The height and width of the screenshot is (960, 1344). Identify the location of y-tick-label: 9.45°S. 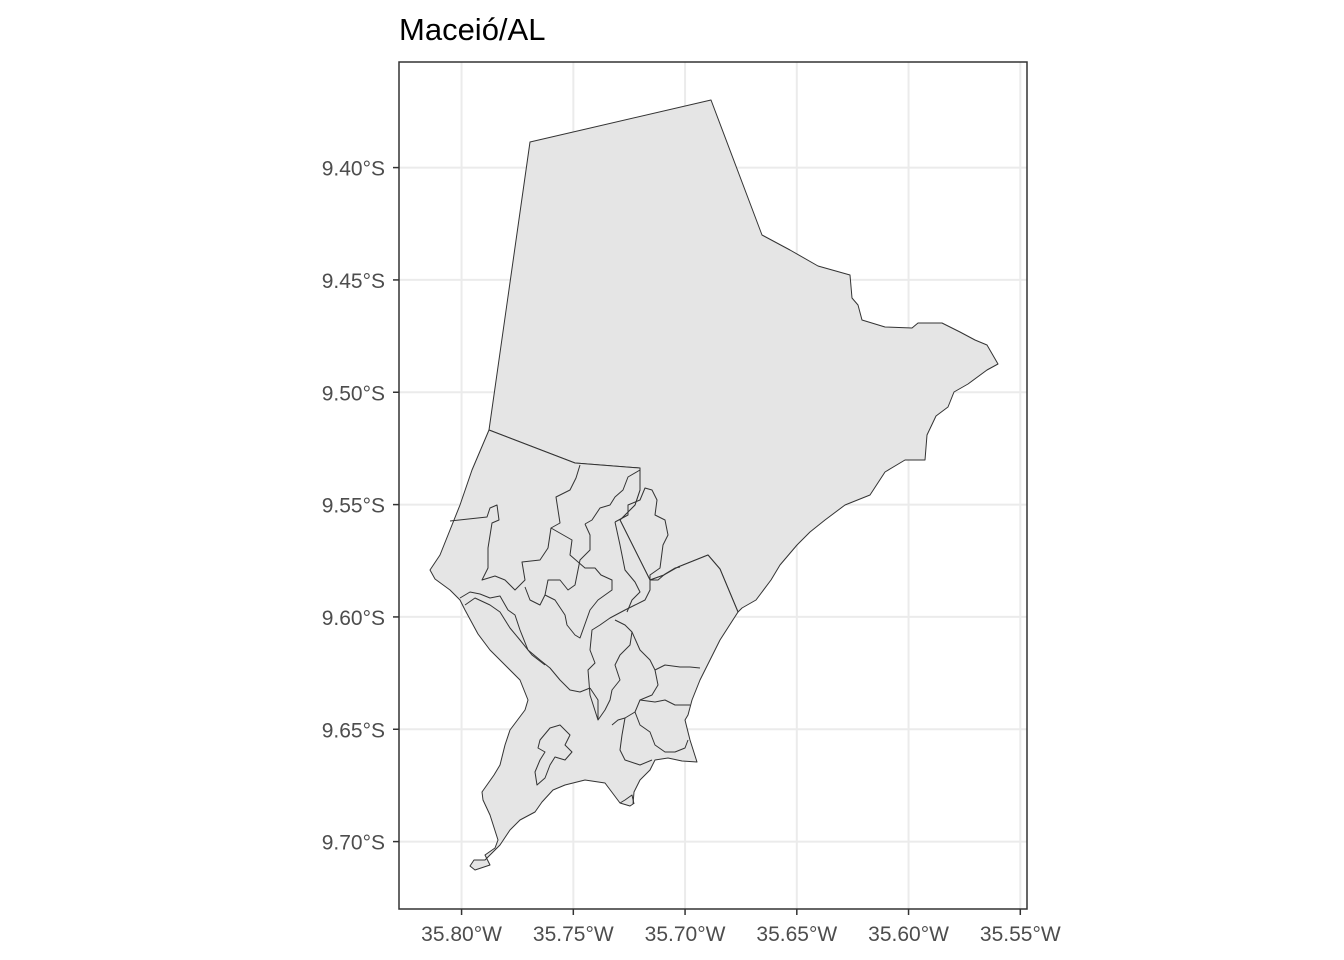
(353, 281).